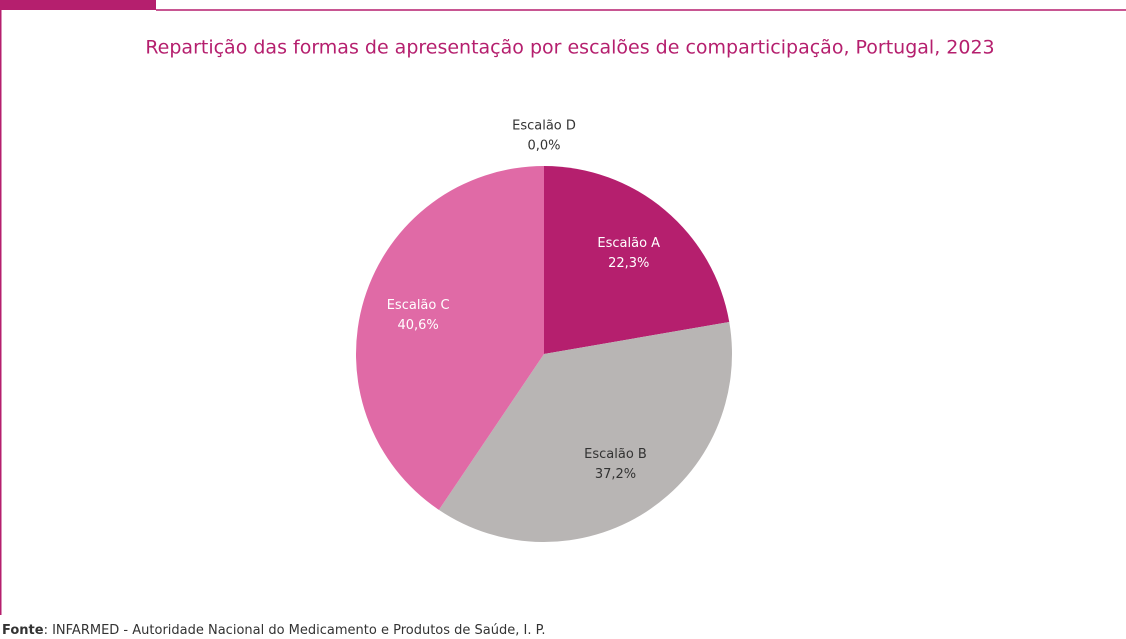 This screenshot has height=639, width=1126. Describe the element at coordinates (615, 474) in the screenshot. I see `slice-value-label: 37,2%` at that location.